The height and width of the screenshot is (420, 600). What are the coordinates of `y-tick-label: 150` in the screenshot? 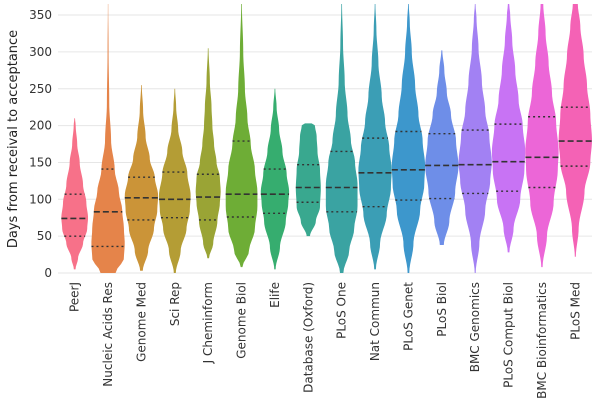 It's located at (40, 162).